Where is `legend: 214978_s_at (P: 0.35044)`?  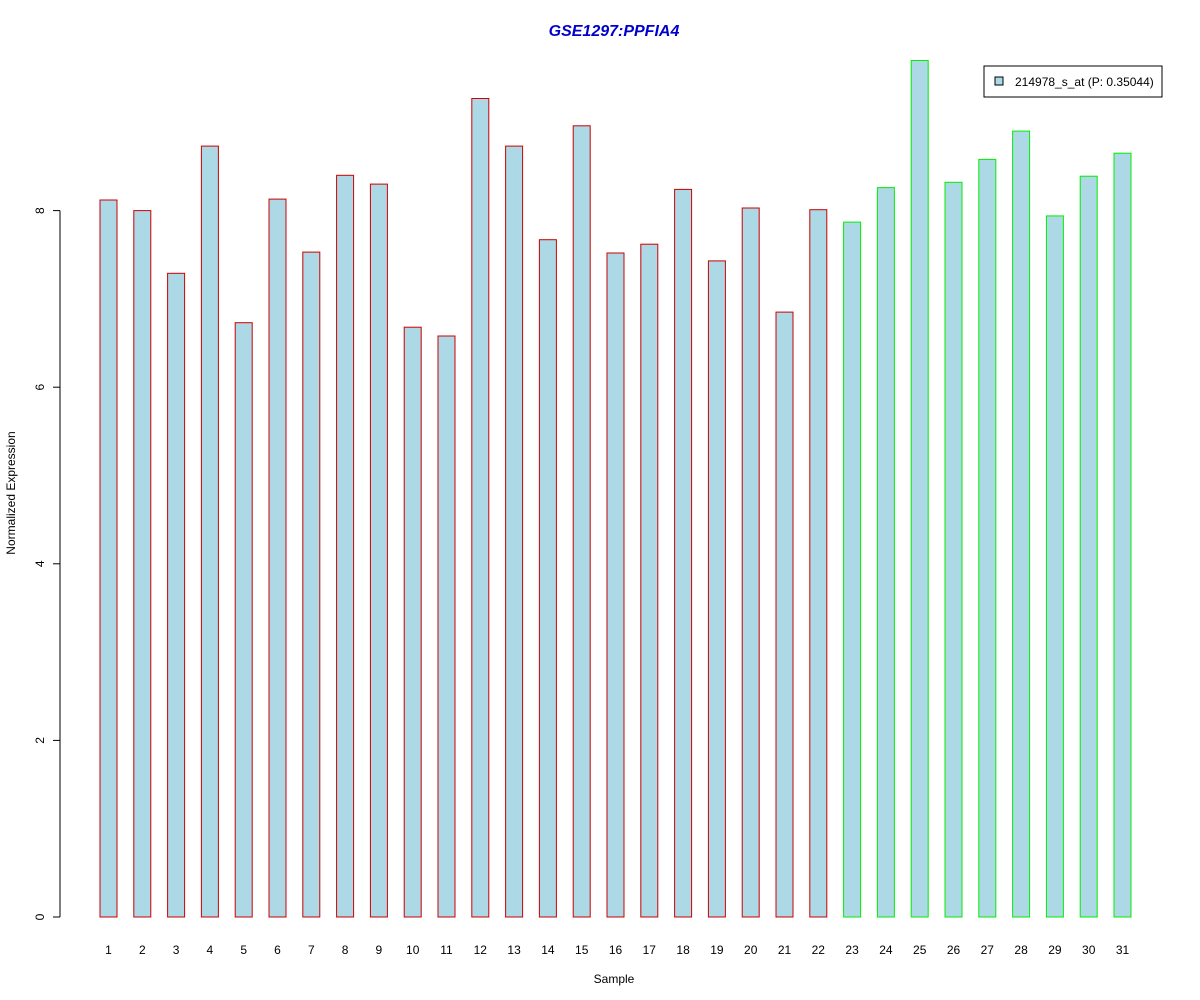 legend: 214978_s_at (P: 0.35044) is located at coordinates (1073, 81).